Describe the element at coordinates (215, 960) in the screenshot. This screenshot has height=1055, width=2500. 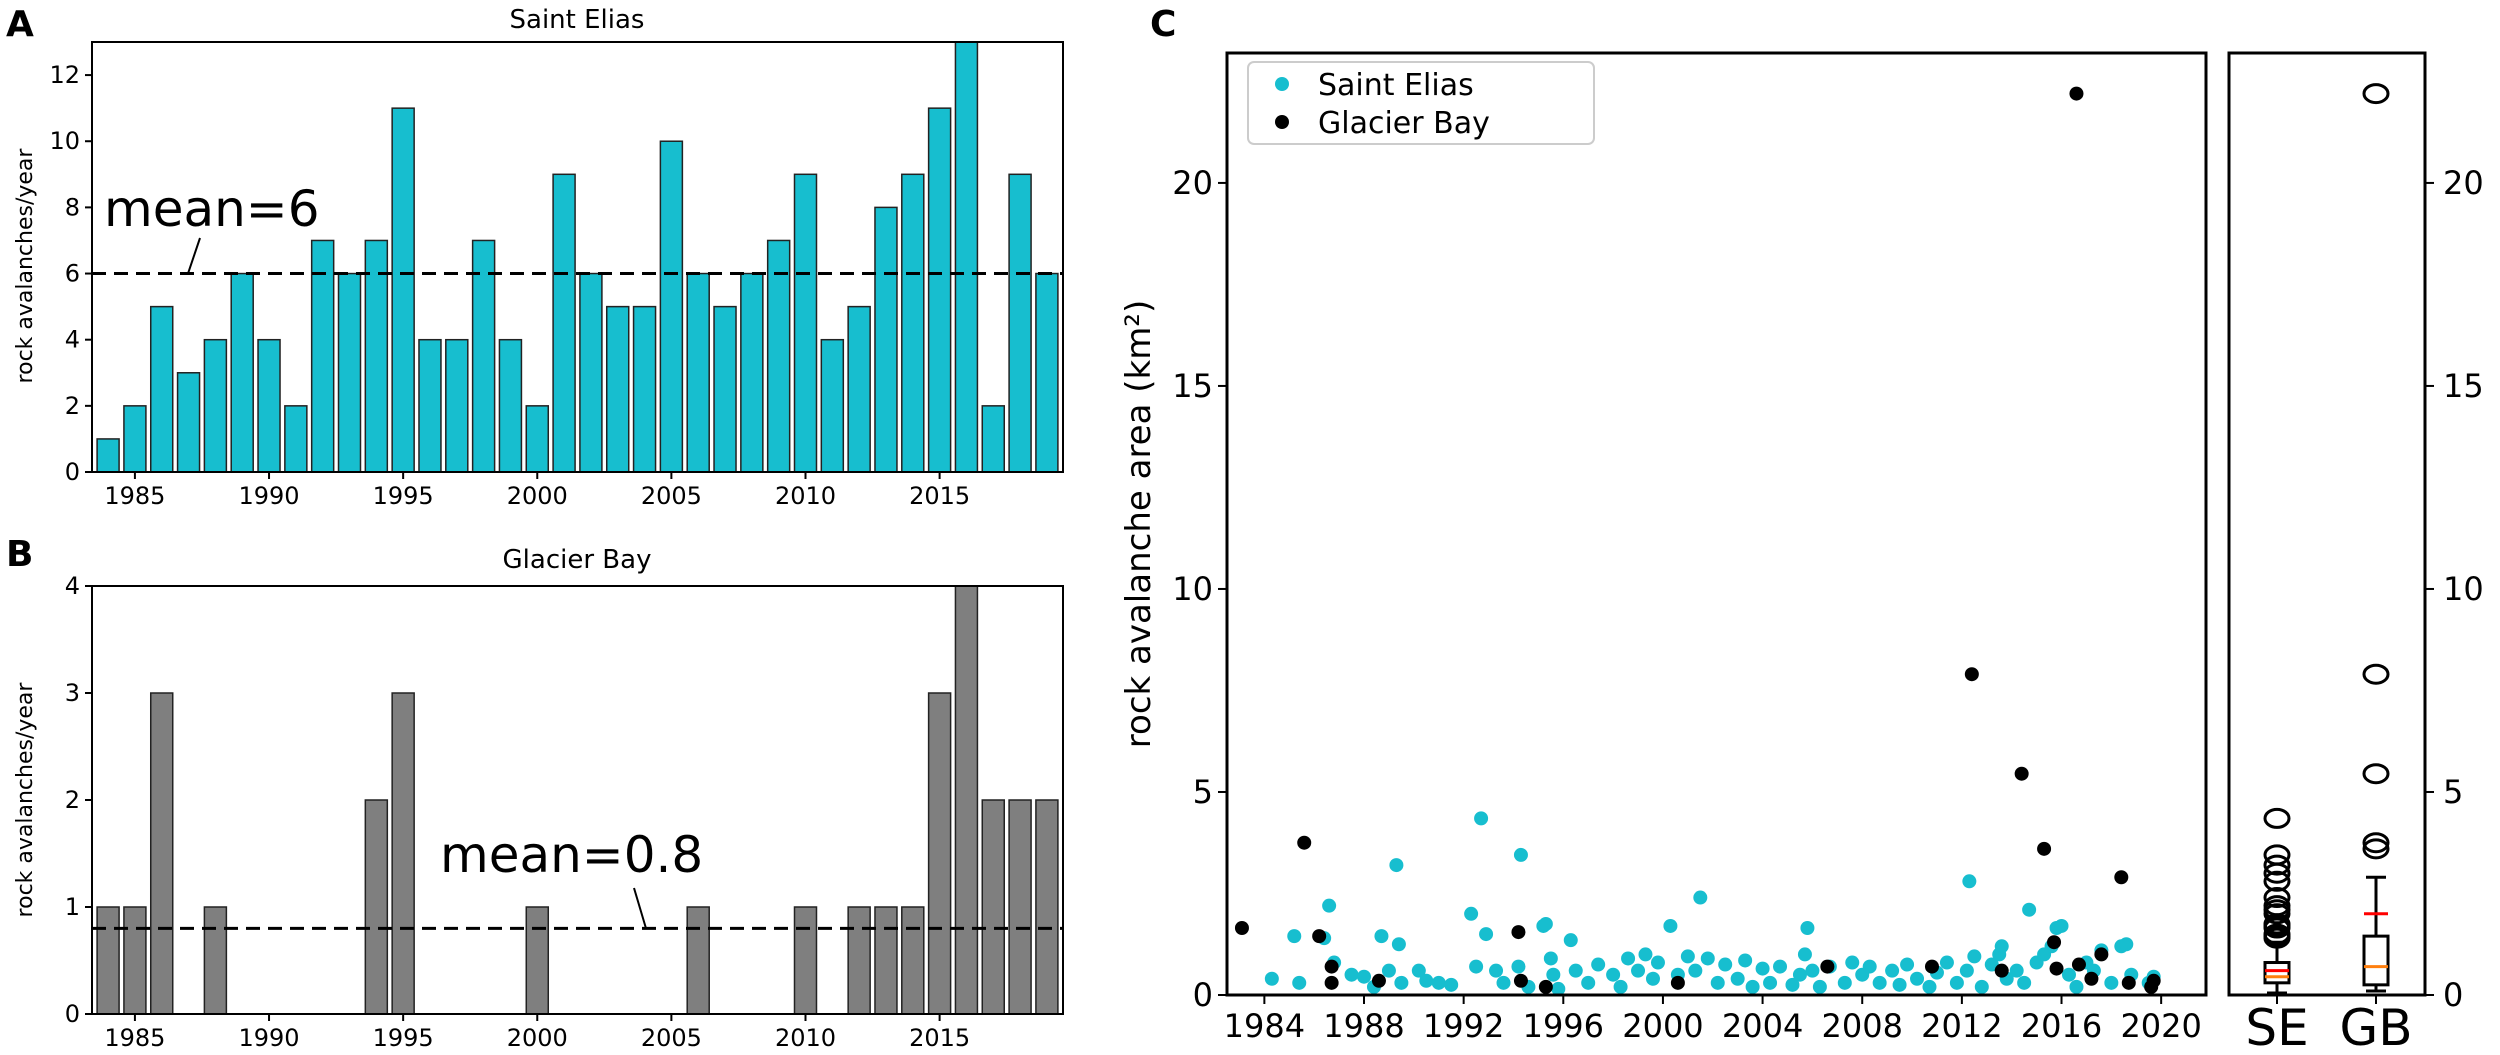
I see `bar-1988` at that location.